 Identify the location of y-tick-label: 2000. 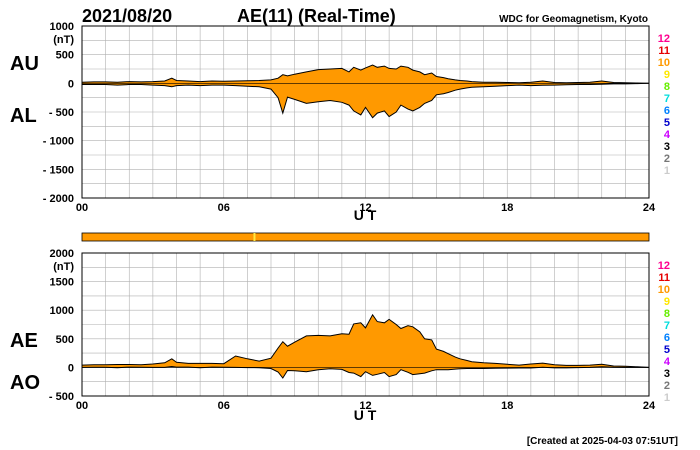
(62, 254).